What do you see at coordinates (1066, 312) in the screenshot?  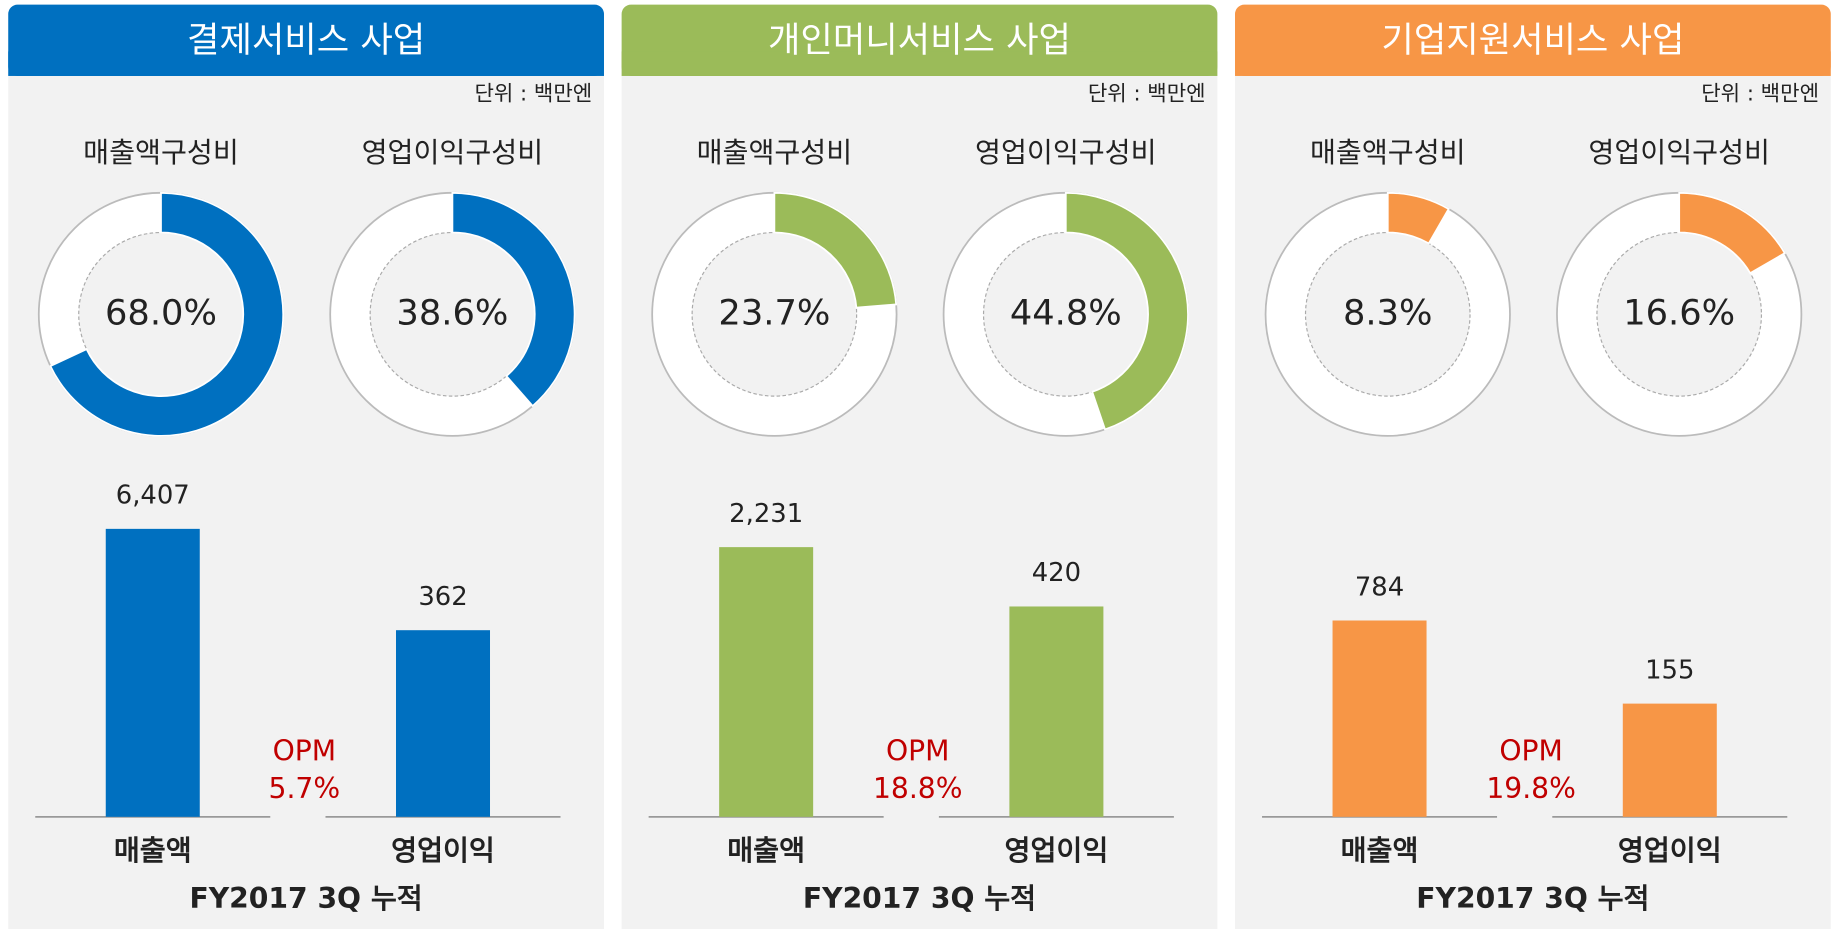 I see `donut-value-label: 44.8%` at bounding box center [1066, 312].